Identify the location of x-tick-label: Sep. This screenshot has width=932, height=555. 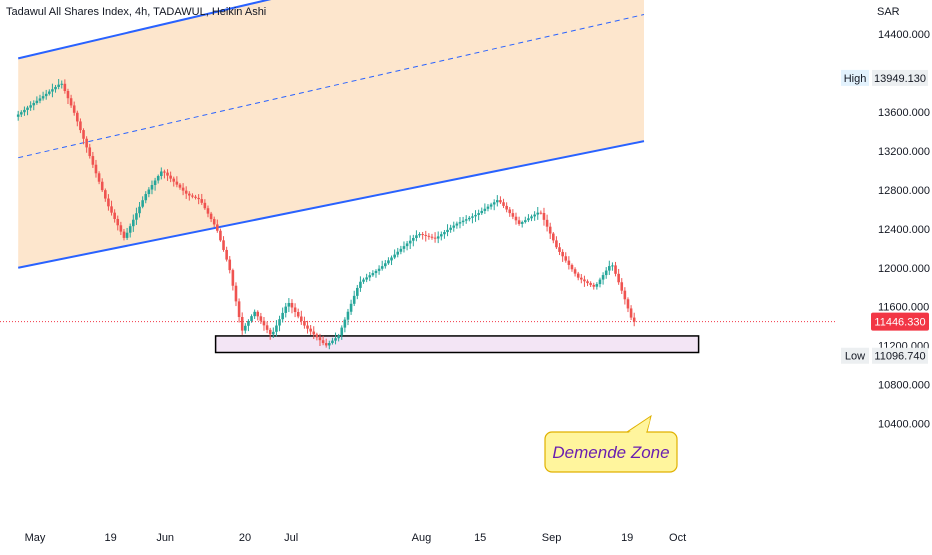
(552, 538).